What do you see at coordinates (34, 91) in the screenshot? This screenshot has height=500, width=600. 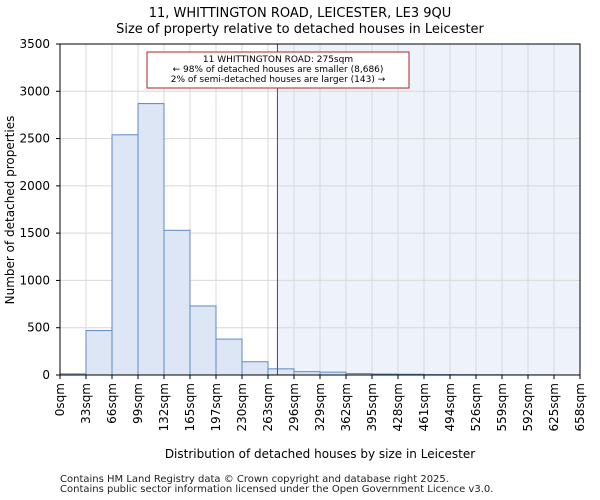 I see `y-tick-label: 3000` at bounding box center [34, 91].